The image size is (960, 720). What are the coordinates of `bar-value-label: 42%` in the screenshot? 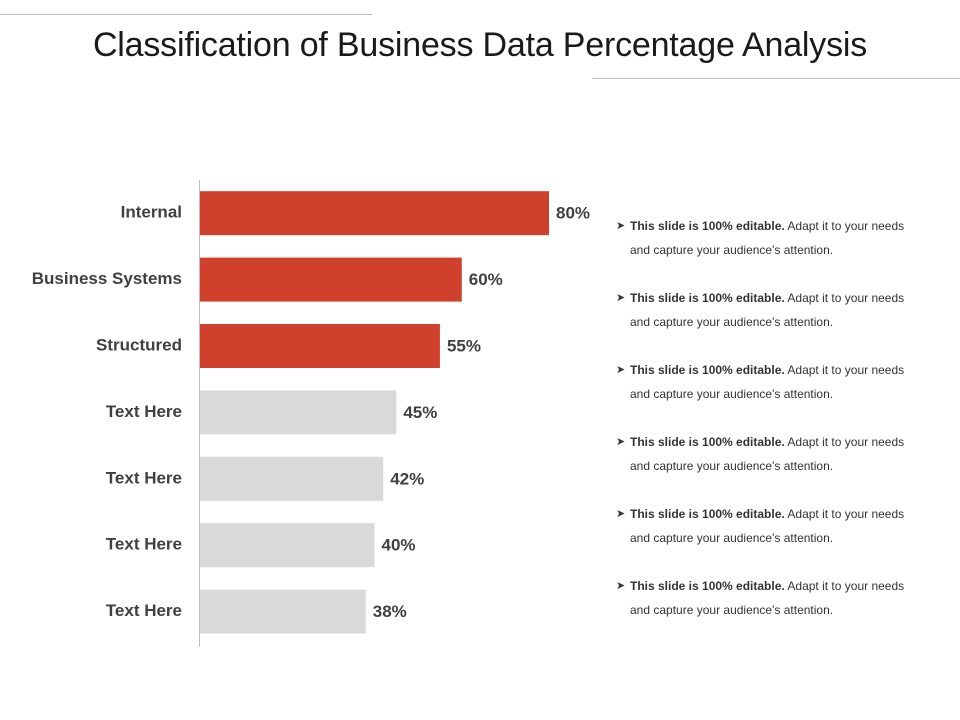 It's located at (407, 478).